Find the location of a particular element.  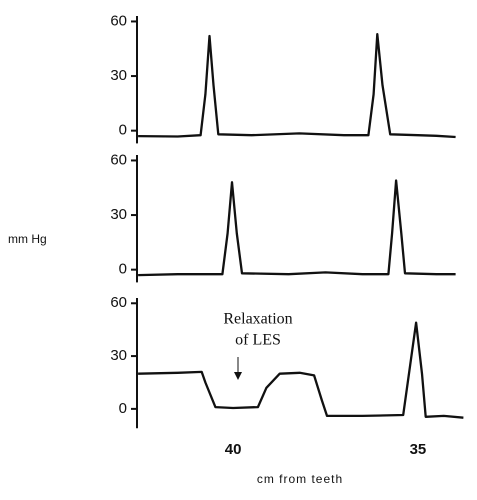

annotation: Relaxation is located at coordinates (257, 319).